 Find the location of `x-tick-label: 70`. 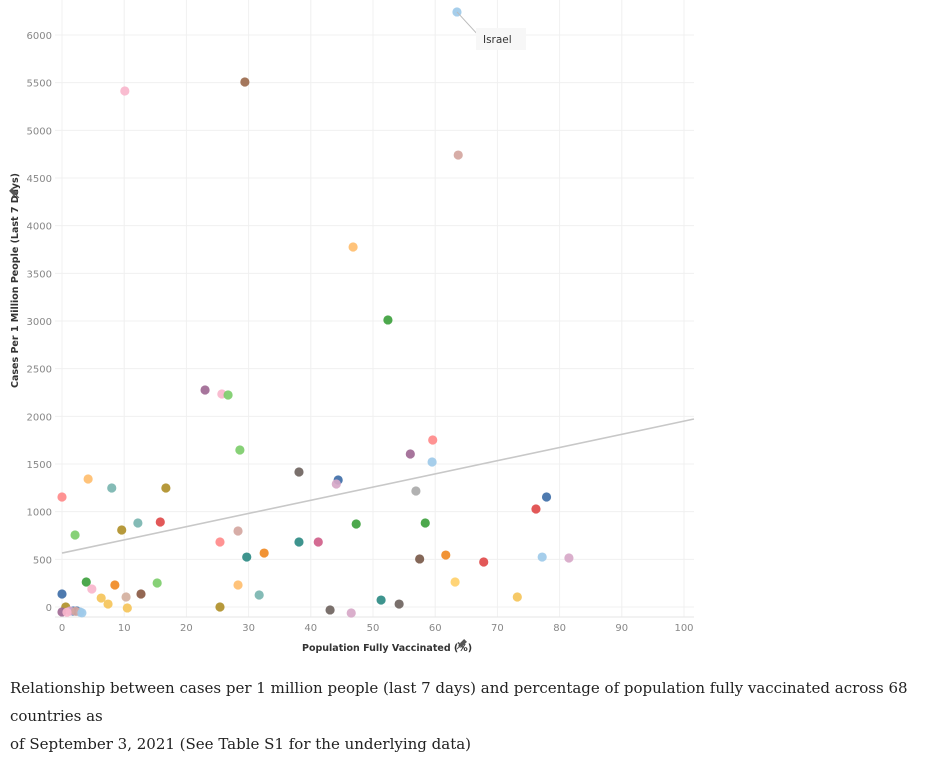

x-tick-label: 70 is located at coordinates (497, 628).